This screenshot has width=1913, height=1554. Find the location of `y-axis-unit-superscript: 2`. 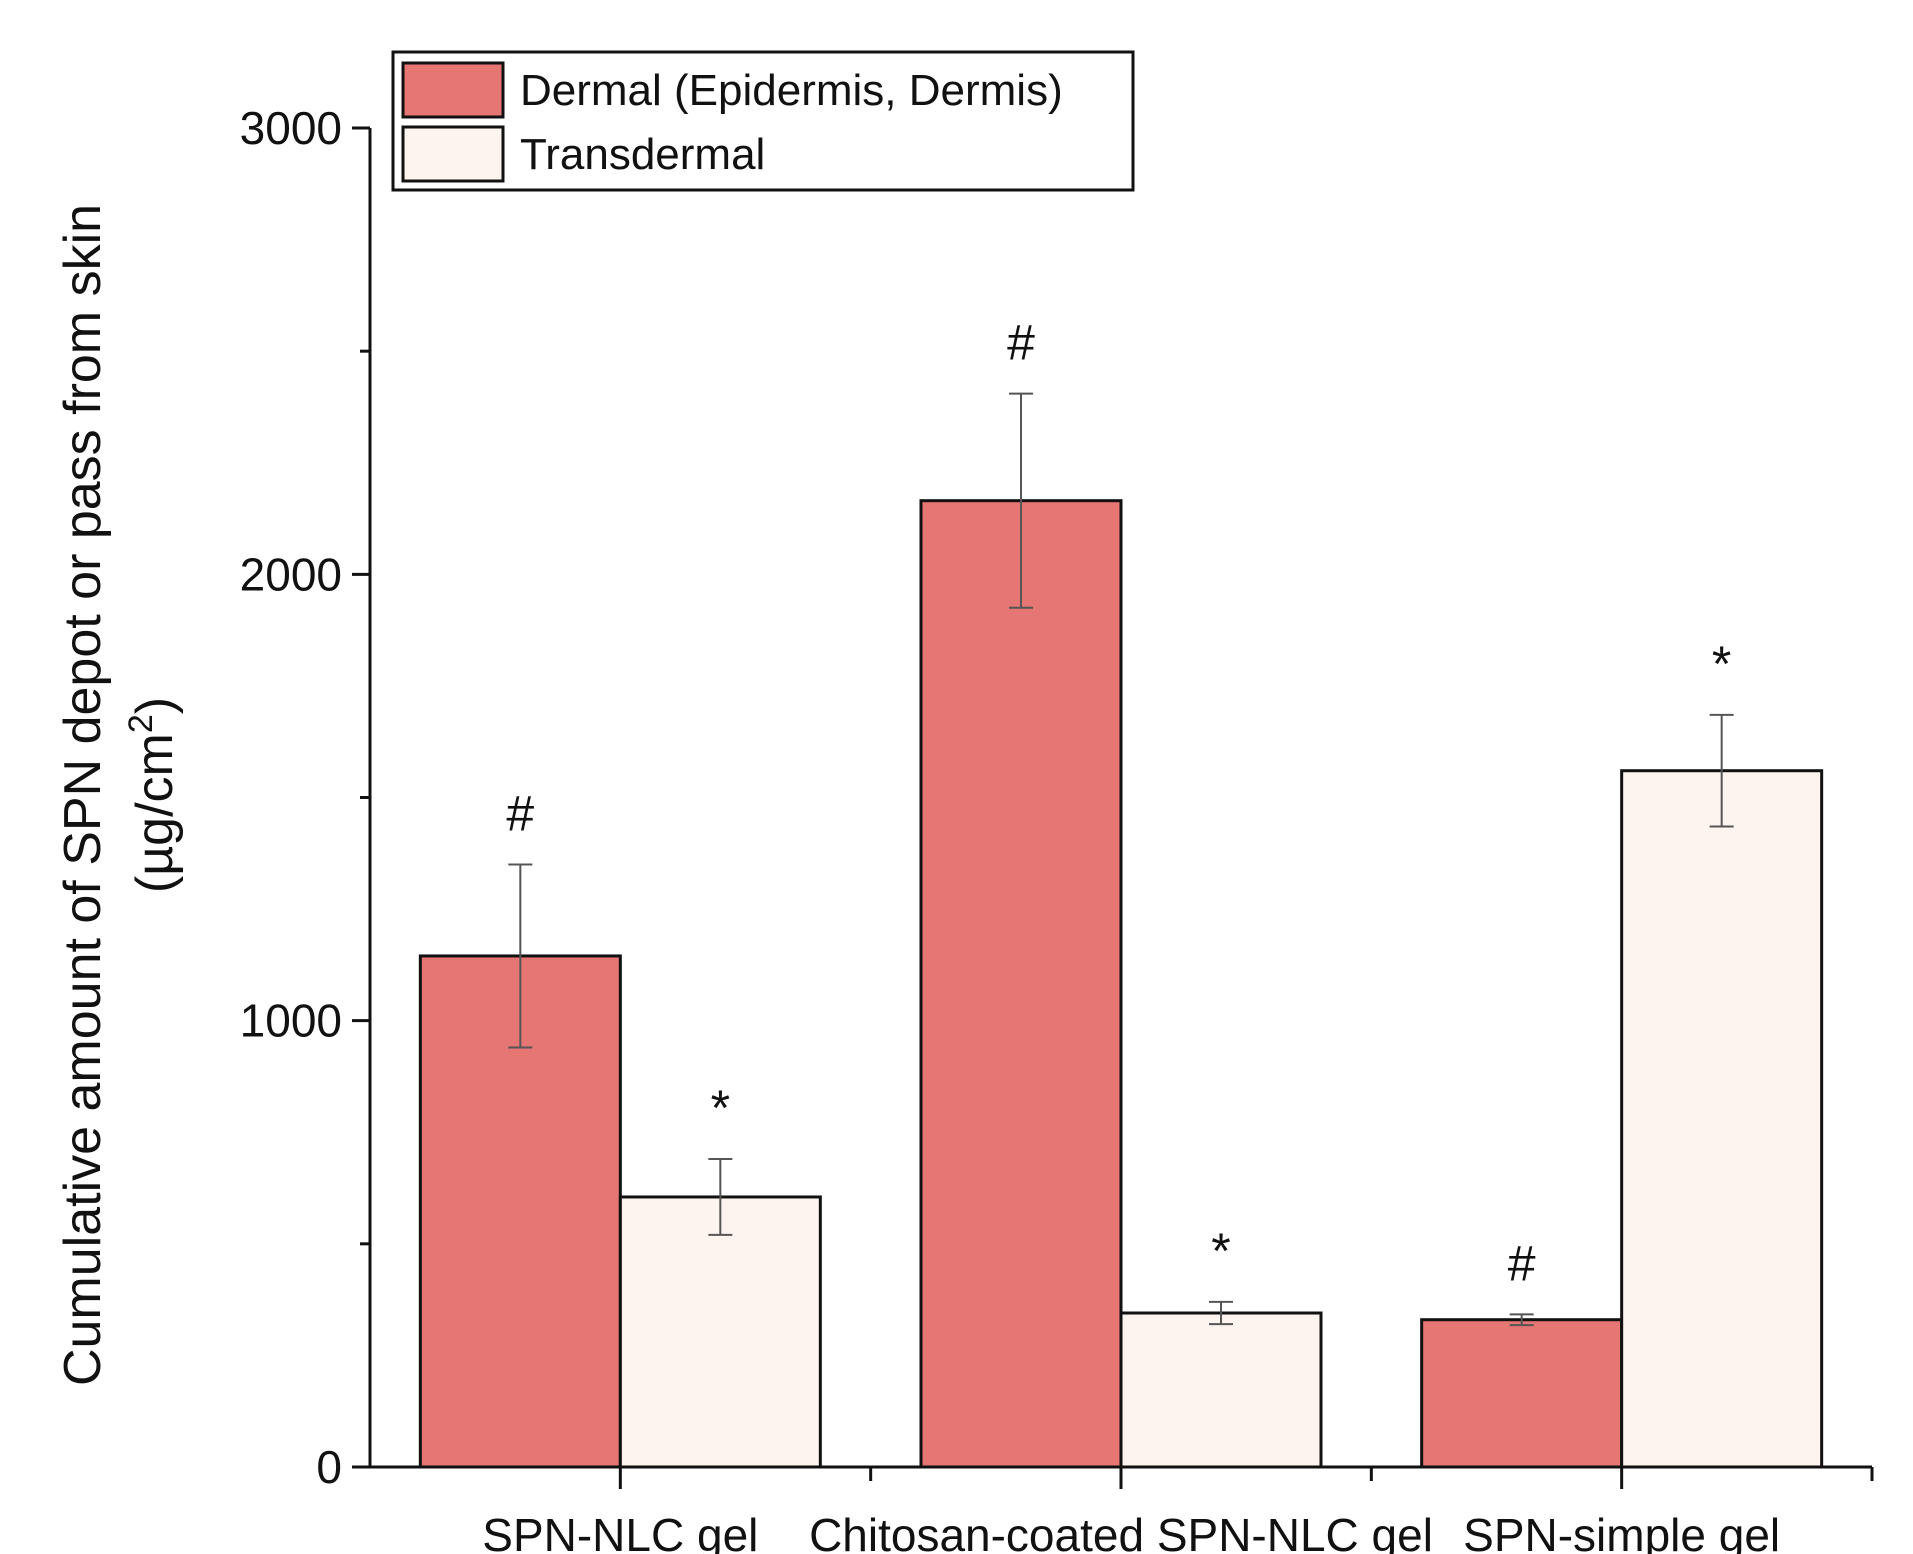

y-axis-unit-superscript: 2 is located at coordinates (141, 723).